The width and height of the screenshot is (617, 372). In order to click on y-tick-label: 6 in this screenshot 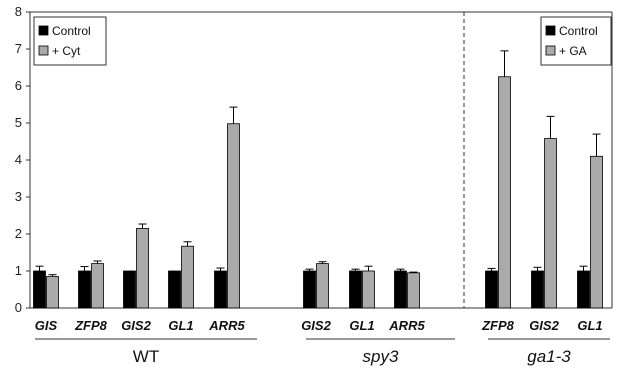, I will do `click(18, 85)`.